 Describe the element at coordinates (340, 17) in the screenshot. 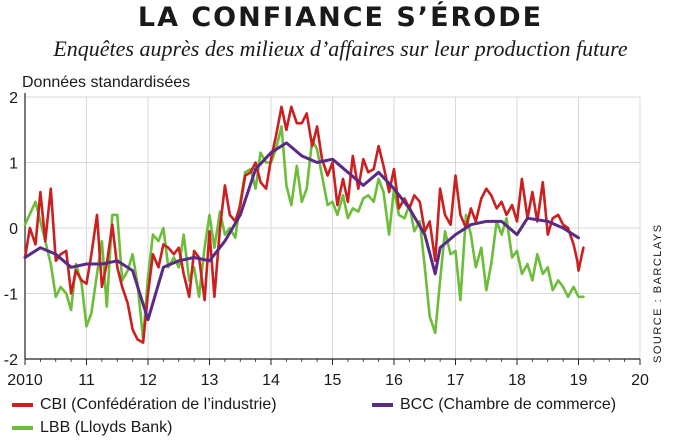

I see `chart-title: LA CONFIANCE S’ÉRODE` at that location.